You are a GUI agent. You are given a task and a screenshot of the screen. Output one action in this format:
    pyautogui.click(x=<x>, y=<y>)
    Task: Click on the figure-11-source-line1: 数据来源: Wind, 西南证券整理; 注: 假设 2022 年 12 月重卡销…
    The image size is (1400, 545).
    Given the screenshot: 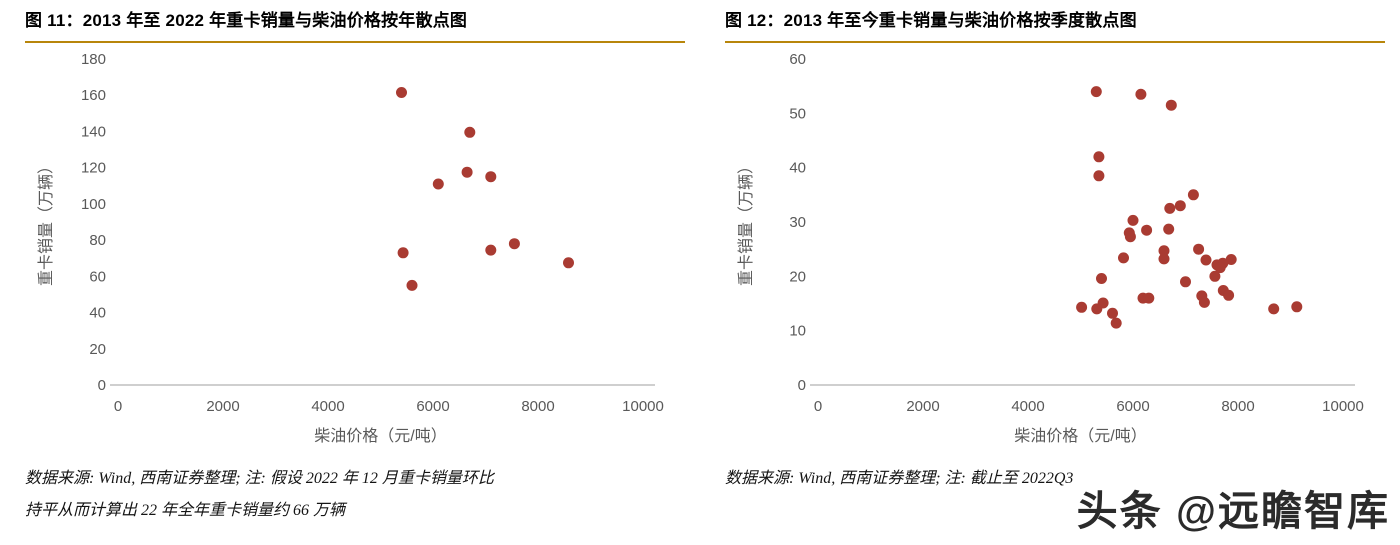 What is the action you would take?
    pyautogui.click(x=259, y=479)
    